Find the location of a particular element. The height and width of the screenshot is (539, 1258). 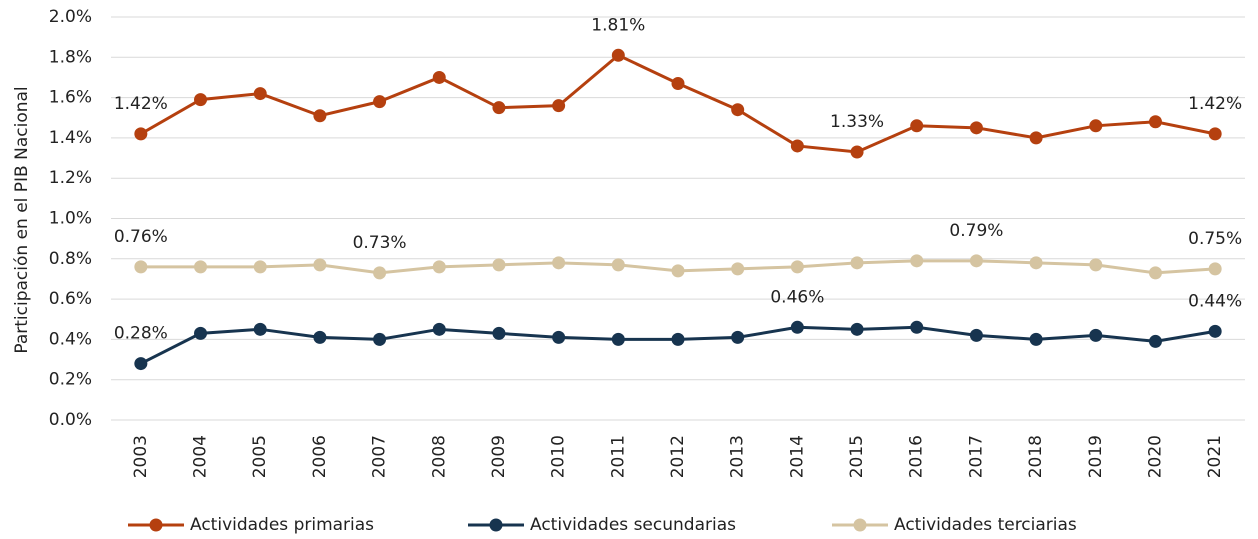

data-label: 1.33% is located at coordinates (857, 122).